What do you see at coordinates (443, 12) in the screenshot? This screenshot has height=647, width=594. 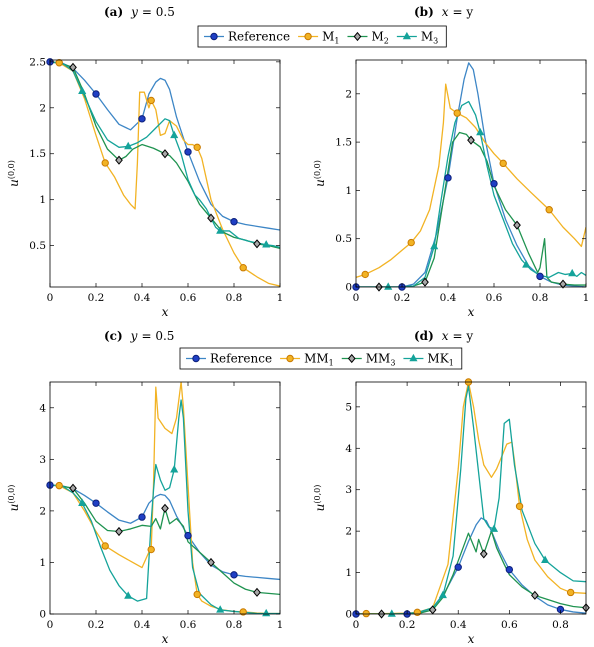 I see `panel-title: (b) x = y` at bounding box center [443, 12].